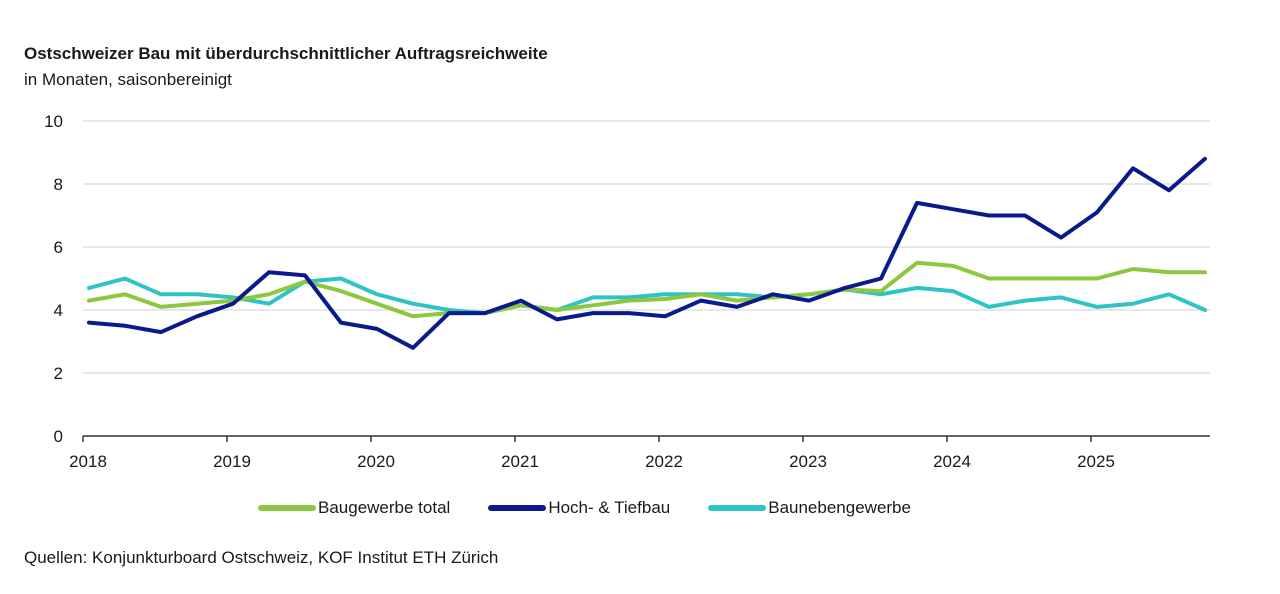 The image size is (1280, 594). Describe the element at coordinates (58, 373) in the screenshot. I see `y-tick-label: 2` at that location.